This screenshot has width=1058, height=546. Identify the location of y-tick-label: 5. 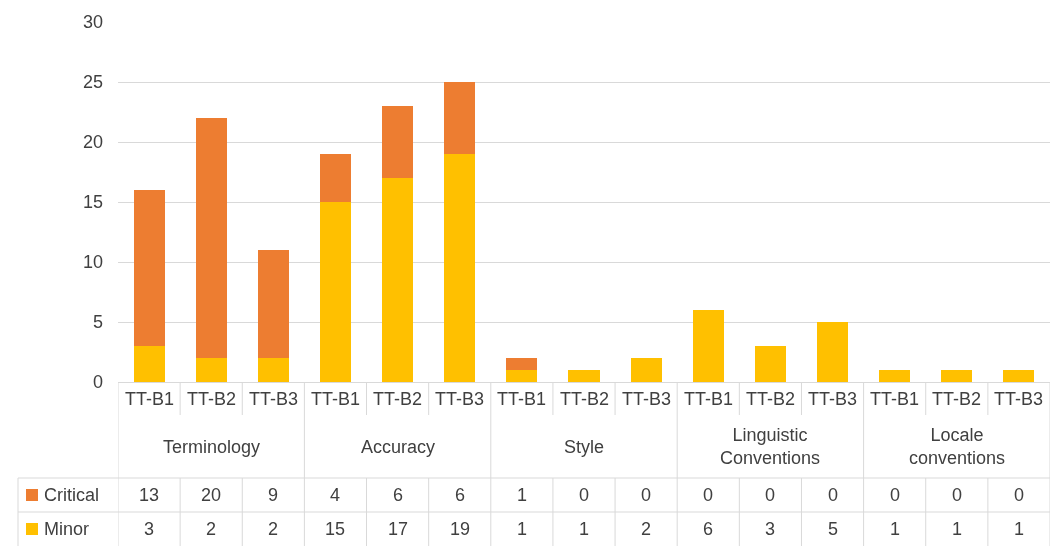
(97, 322).